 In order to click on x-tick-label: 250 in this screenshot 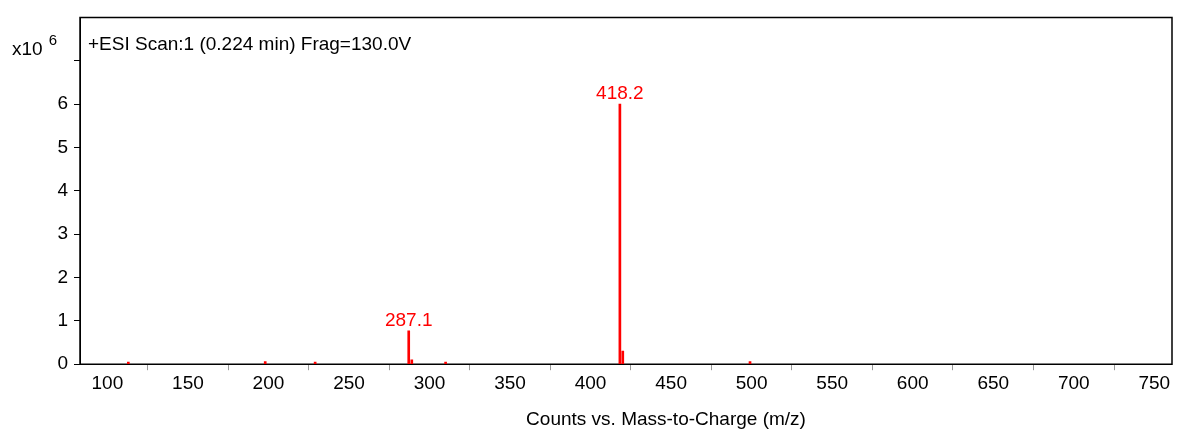, I will do `click(349, 382)`.